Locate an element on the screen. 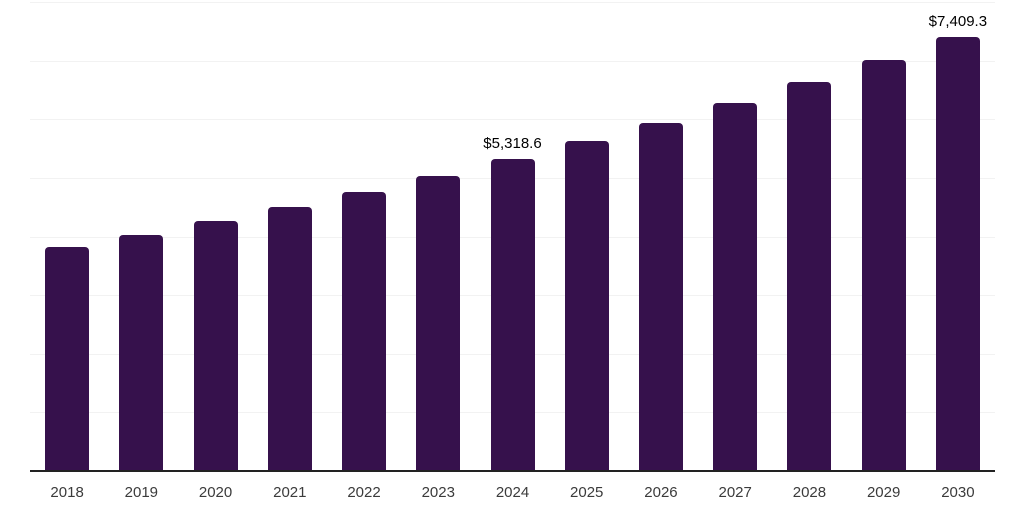 The image size is (1024, 512). x-axis-label-2018: 2018 is located at coordinates (67, 492).